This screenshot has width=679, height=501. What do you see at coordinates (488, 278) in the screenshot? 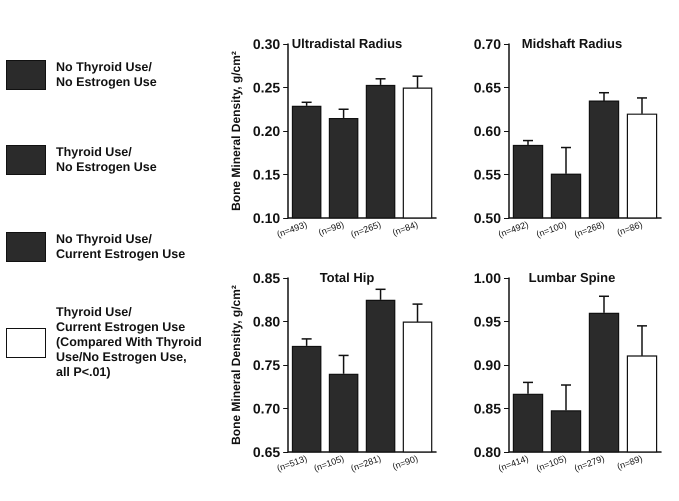
I see `y-tick-label: 1.00` at bounding box center [488, 278].